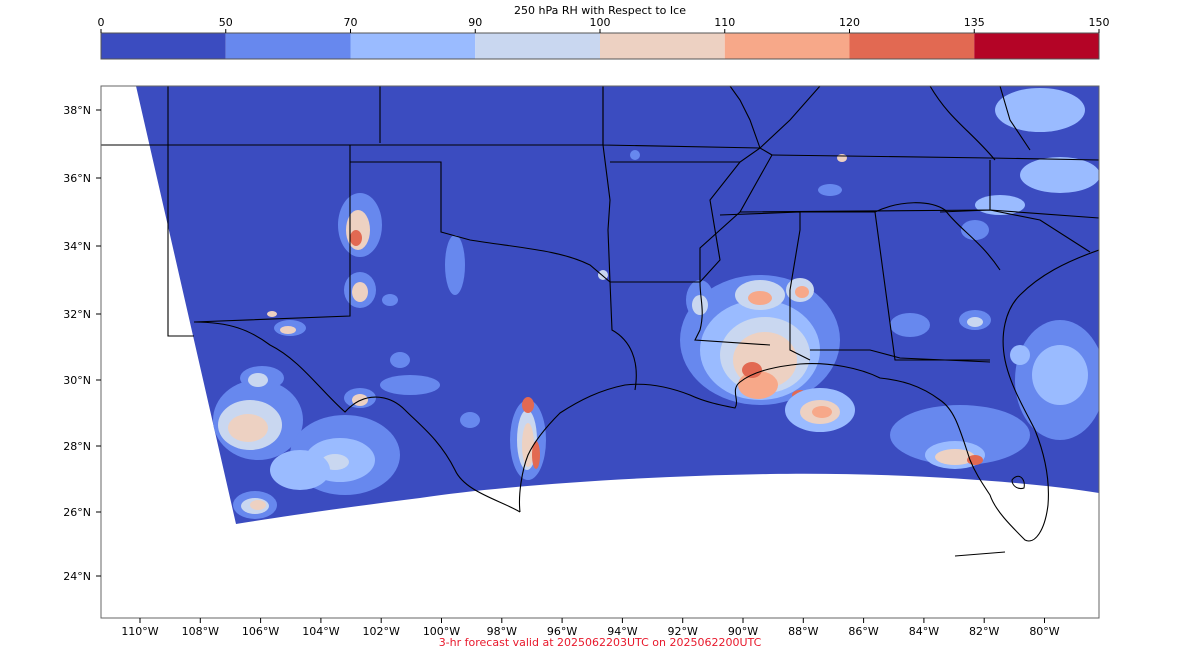 The height and width of the screenshot is (650, 1200). What do you see at coordinates (724, 22) in the screenshot?
I see `colorbar-tick-label: 110` at bounding box center [724, 22].